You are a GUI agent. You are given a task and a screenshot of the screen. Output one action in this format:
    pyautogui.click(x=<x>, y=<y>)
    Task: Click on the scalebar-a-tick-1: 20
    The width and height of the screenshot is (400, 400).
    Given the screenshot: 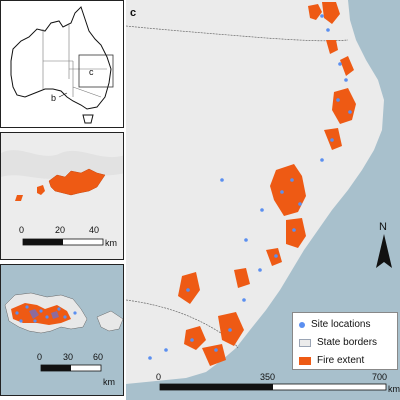 What is the action you would take?
    pyautogui.click(x=60, y=230)
    